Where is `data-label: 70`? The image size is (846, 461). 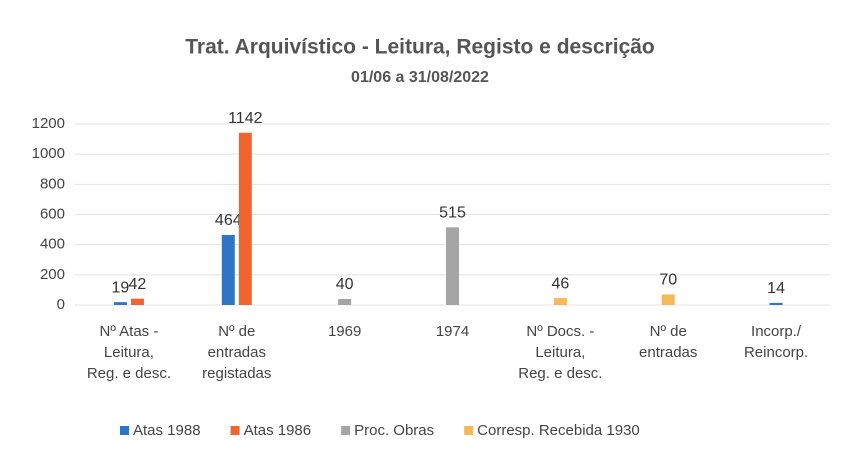
data-label: 70 is located at coordinates (668, 280).